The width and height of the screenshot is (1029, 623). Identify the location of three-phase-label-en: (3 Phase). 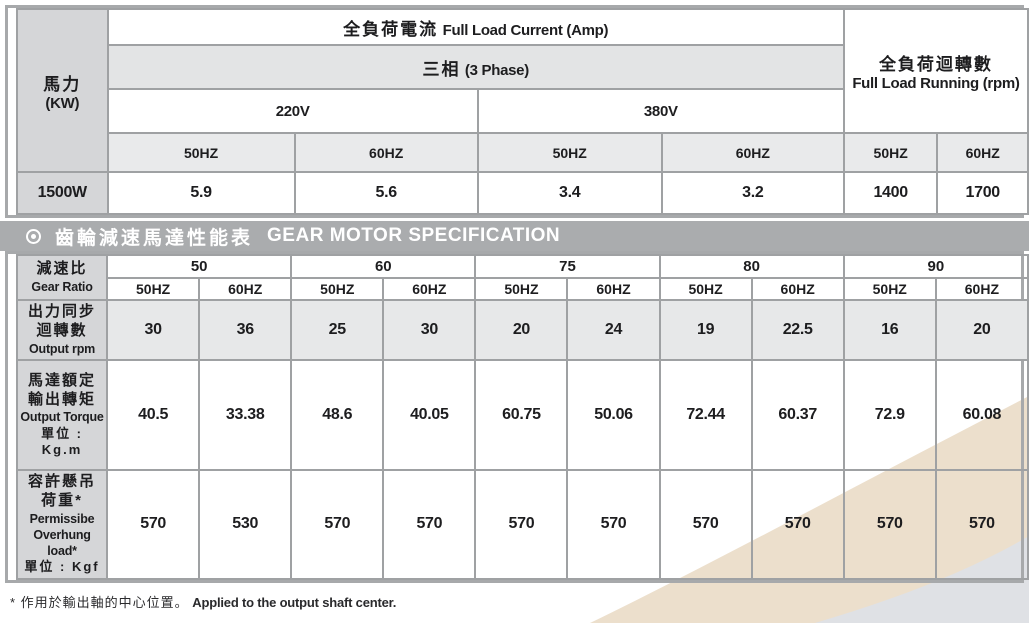
(496, 70).